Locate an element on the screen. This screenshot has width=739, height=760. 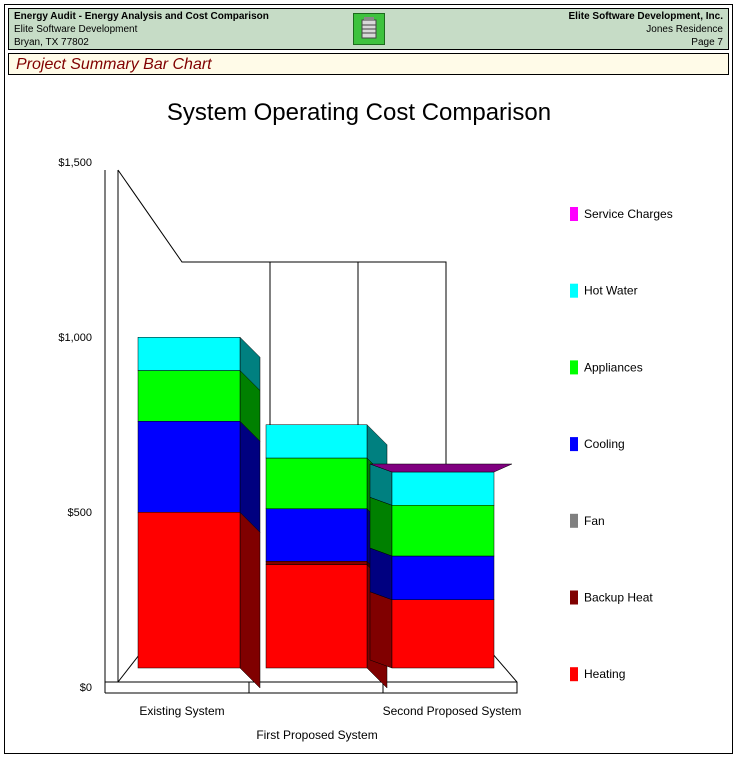
legend-label: Service Charges is located at coordinates (628, 214).